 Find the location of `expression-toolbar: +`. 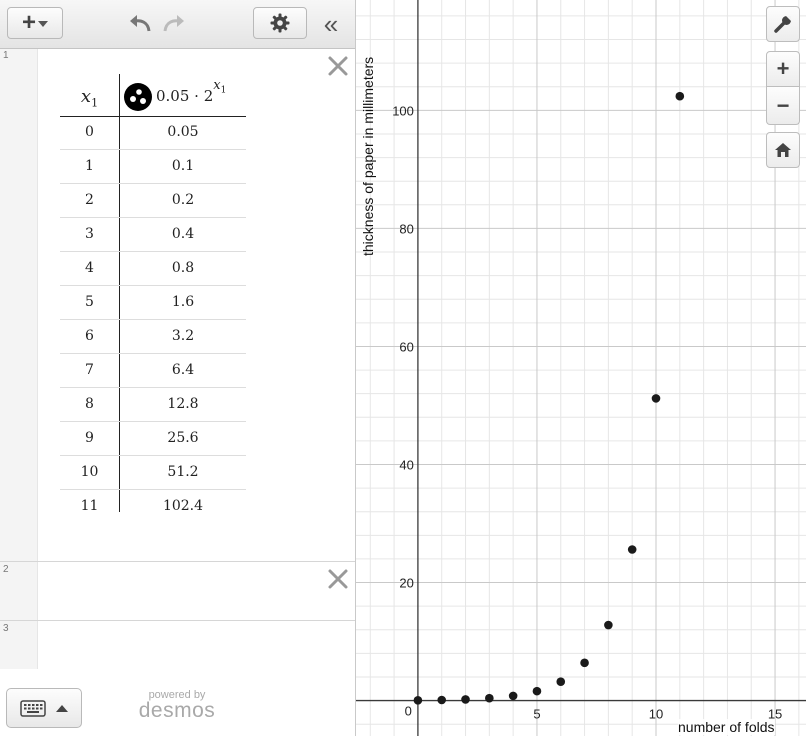

expression-toolbar: + is located at coordinates (177, 24).